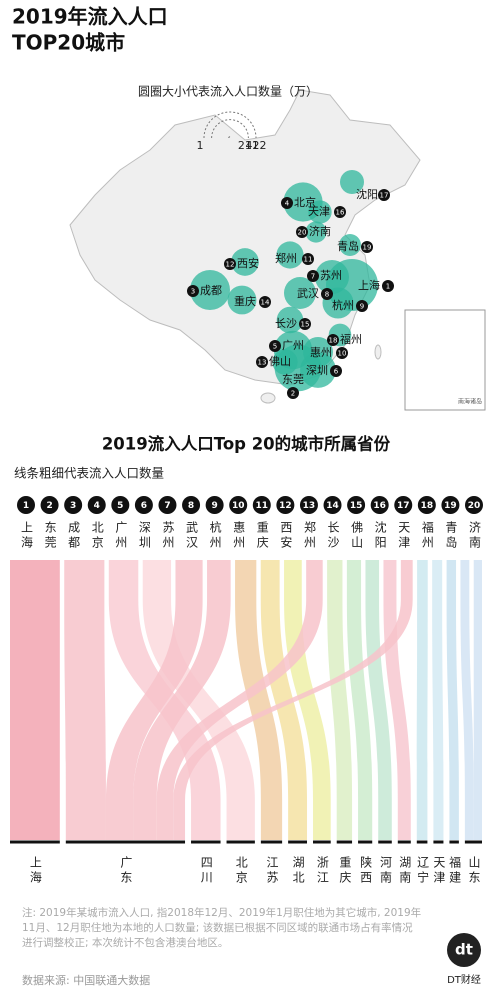 This screenshot has width=493, height=1000. What do you see at coordinates (144, 536) in the screenshot?
I see `city-name: 深圳` at bounding box center [144, 536].